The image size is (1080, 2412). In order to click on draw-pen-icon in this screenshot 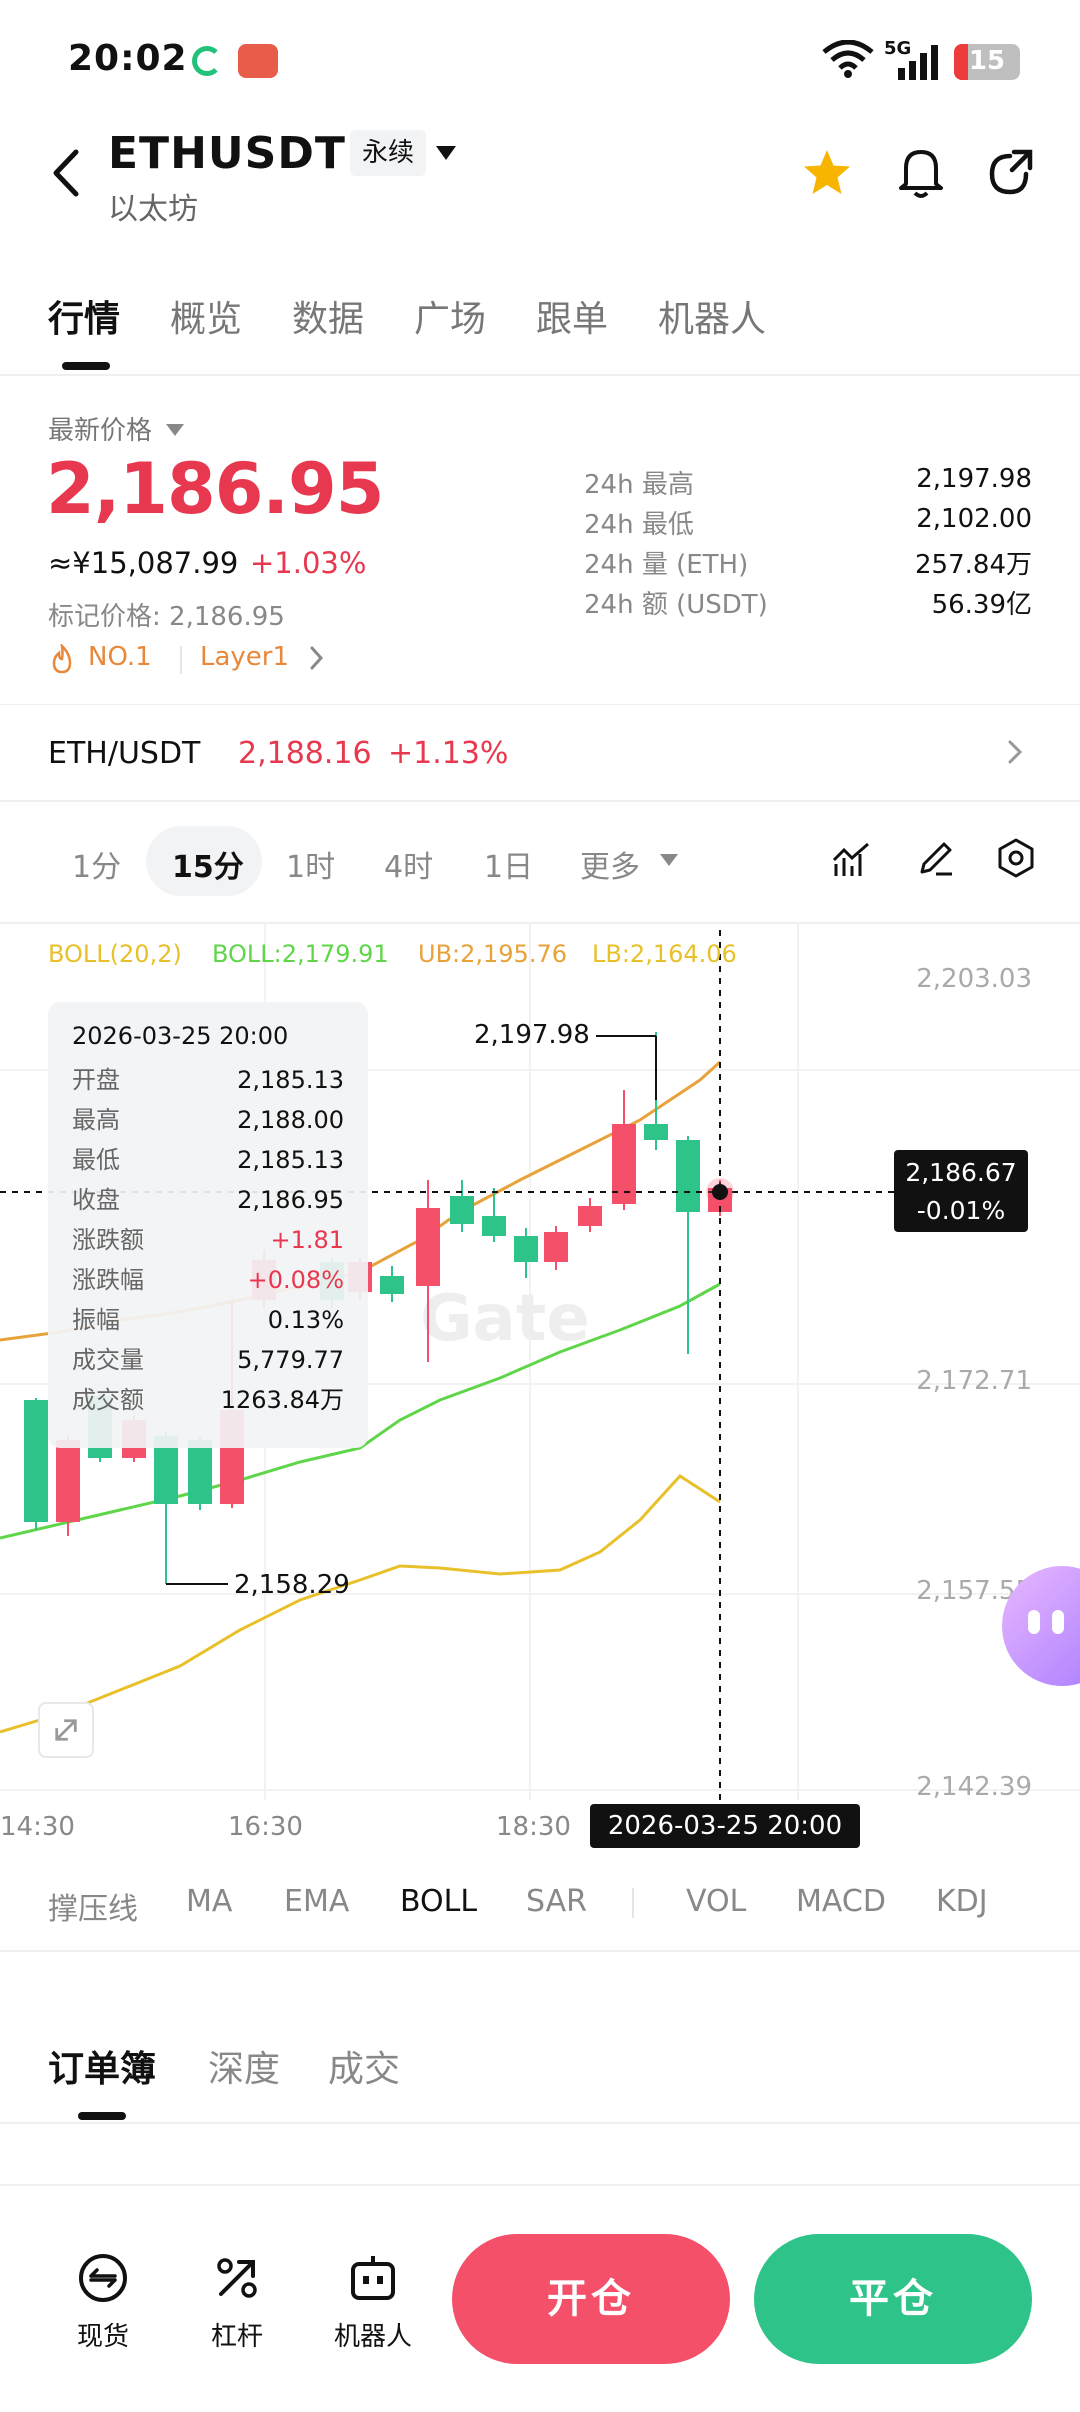, I will do `click(936, 858)`.